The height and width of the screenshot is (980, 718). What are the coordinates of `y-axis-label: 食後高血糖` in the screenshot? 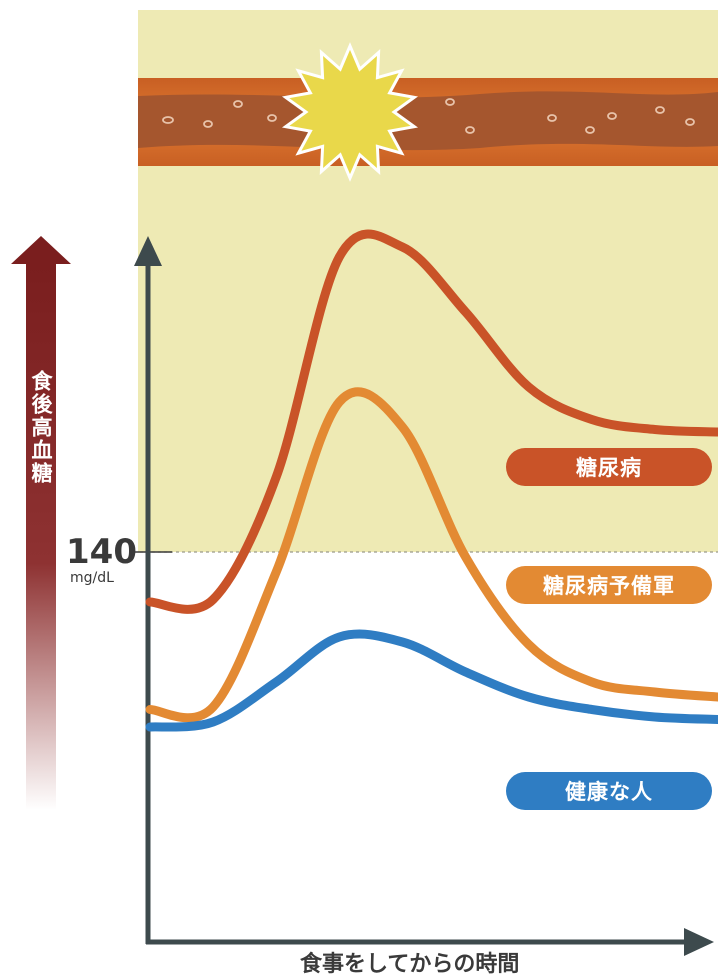 It's located at (41, 427).